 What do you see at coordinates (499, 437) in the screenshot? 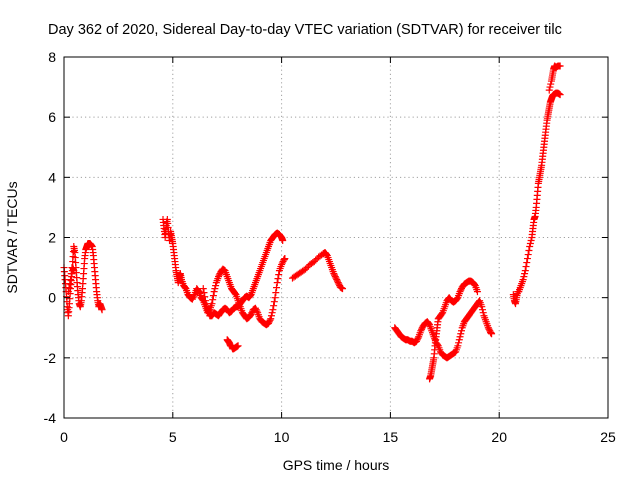
I see `x-tick-label: 20` at bounding box center [499, 437].